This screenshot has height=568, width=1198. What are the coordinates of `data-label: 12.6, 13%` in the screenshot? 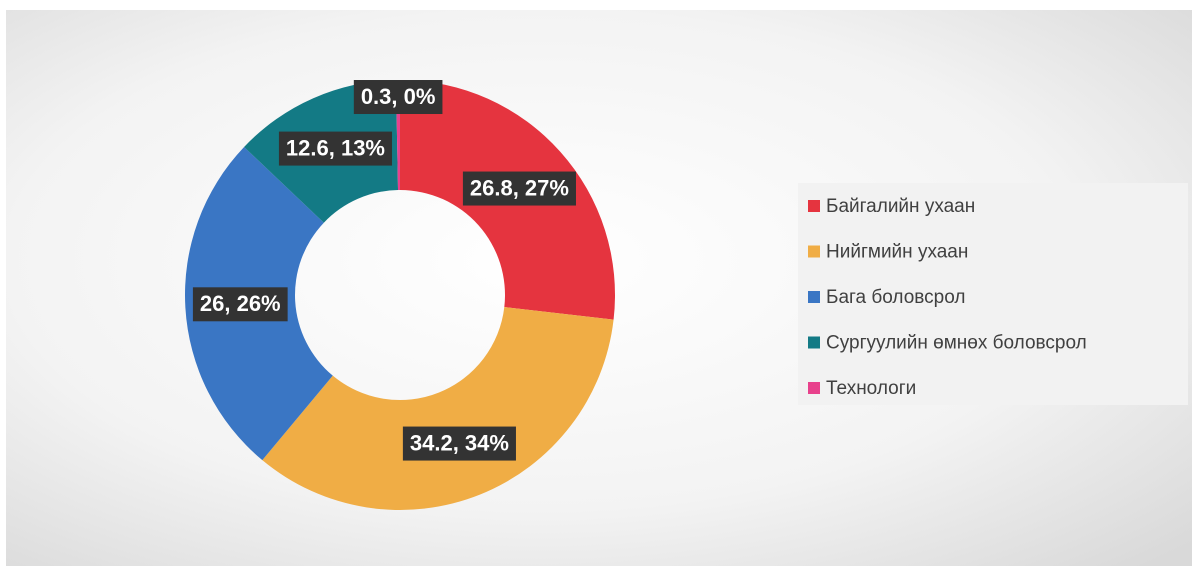 It's located at (335, 147).